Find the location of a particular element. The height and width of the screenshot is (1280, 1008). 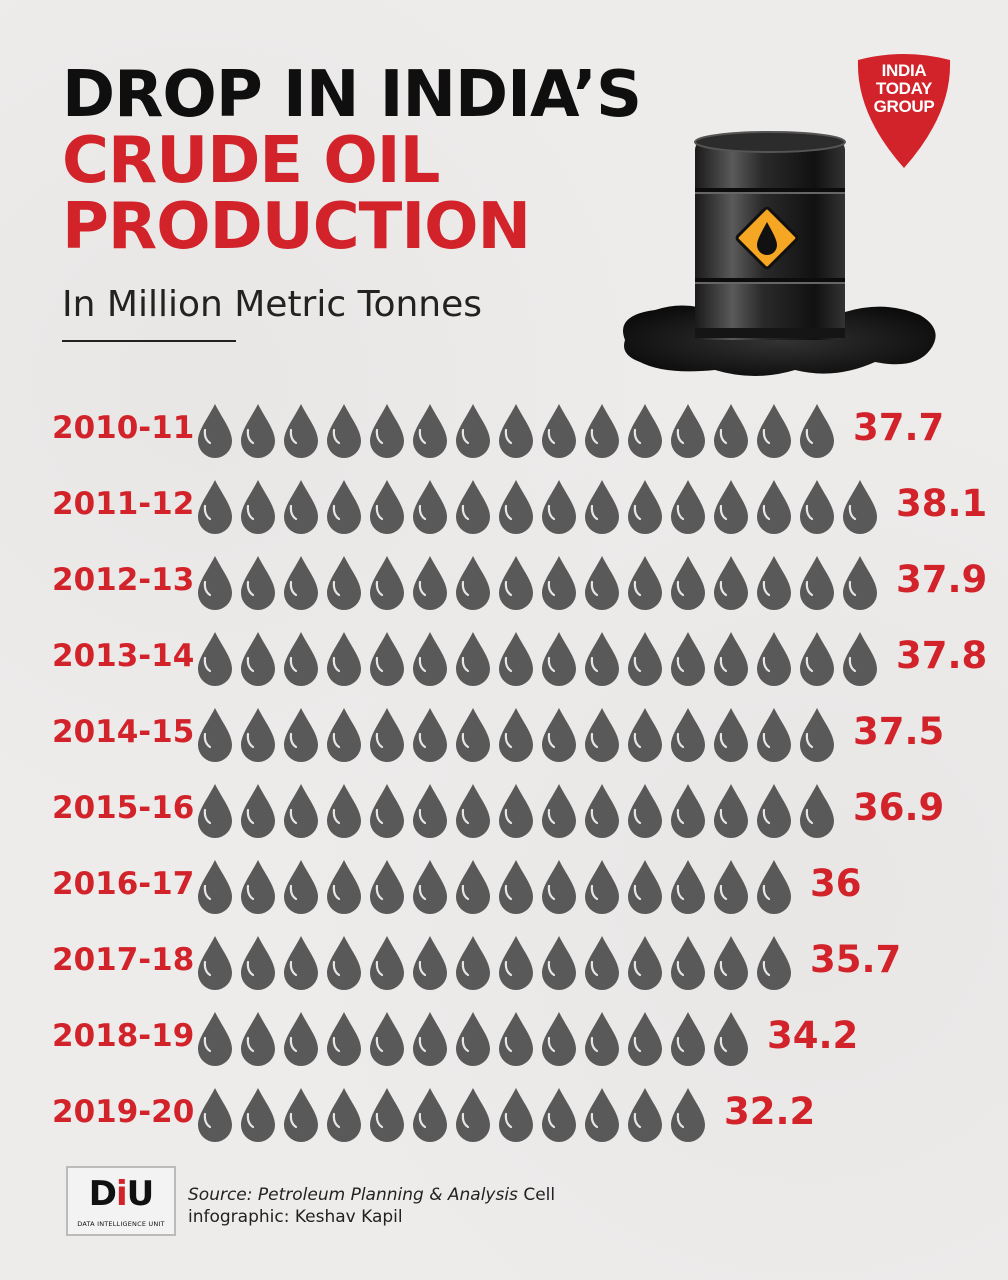

value-label: 34.2 is located at coordinates (812, 1035).